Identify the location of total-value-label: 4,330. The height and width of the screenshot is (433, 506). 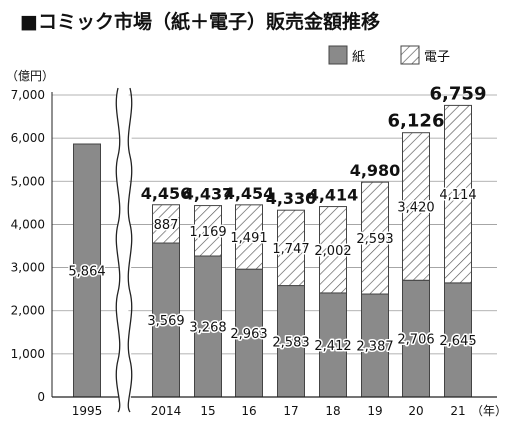
(291, 198).